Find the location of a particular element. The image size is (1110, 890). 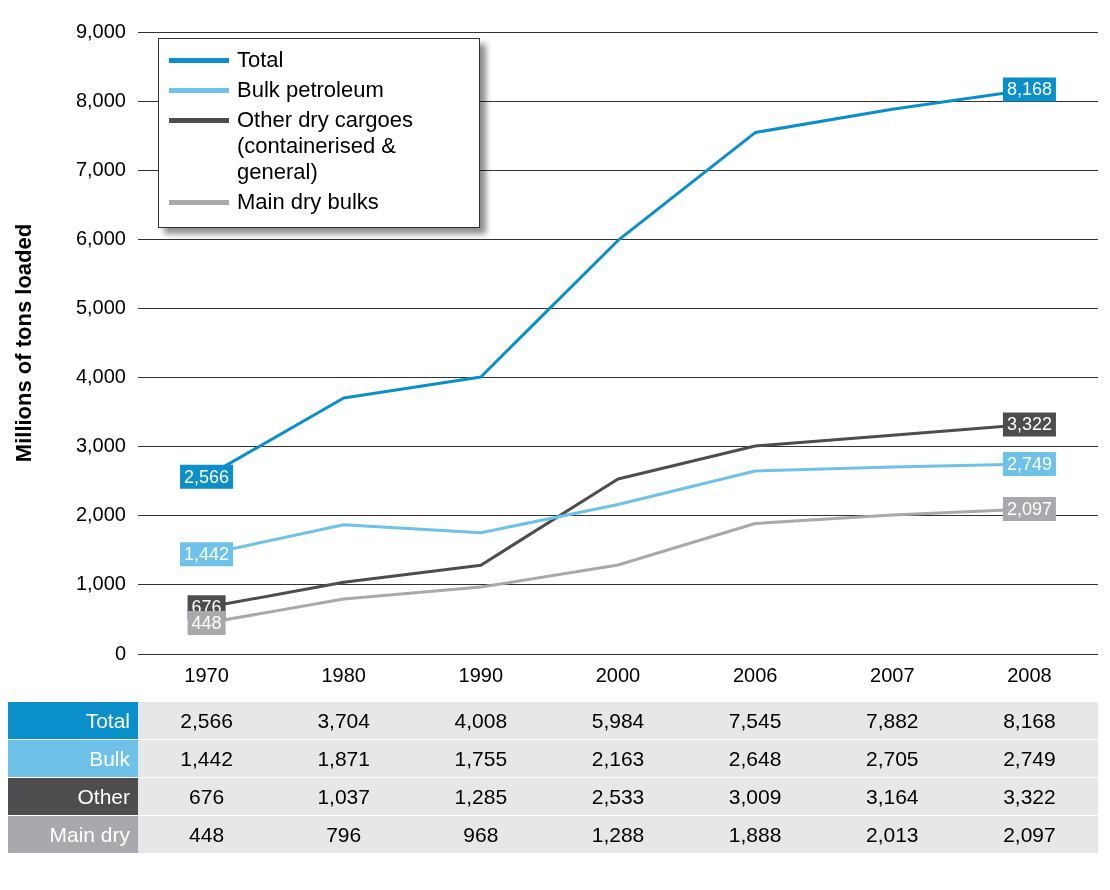

data-label: 2,097 is located at coordinates (1029, 835).